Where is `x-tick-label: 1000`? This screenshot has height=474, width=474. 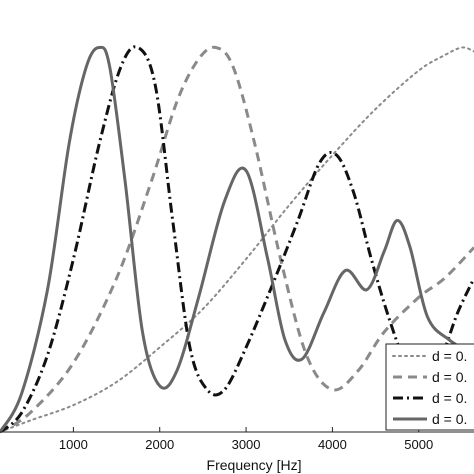 x-tick-label: 1000 is located at coordinates (73, 444).